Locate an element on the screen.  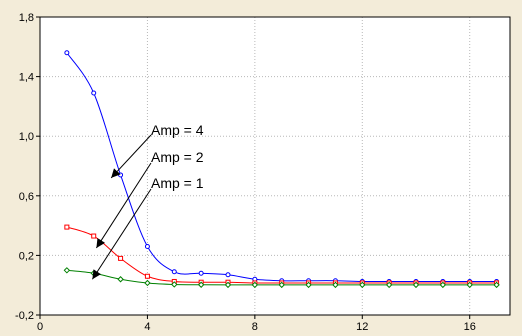
x-tick-label: 8 is located at coordinates (255, 327).